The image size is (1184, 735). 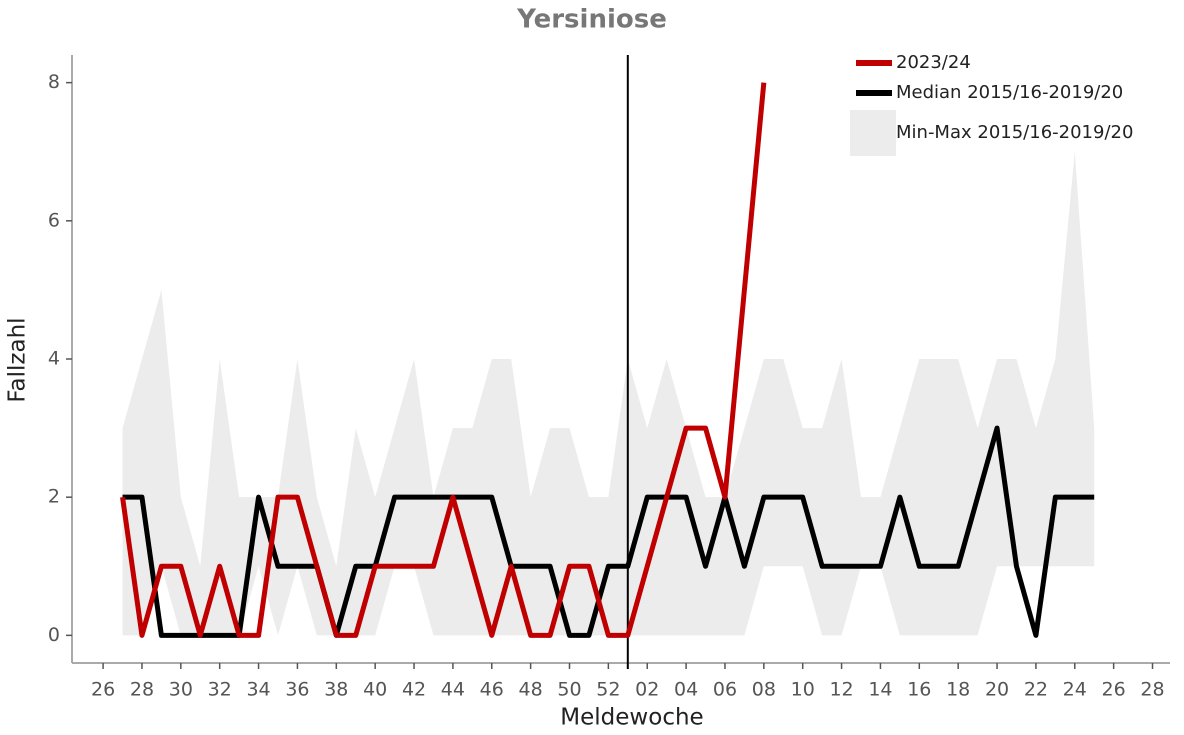 I want to click on x-tick-label: 08, so click(x=764, y=690).